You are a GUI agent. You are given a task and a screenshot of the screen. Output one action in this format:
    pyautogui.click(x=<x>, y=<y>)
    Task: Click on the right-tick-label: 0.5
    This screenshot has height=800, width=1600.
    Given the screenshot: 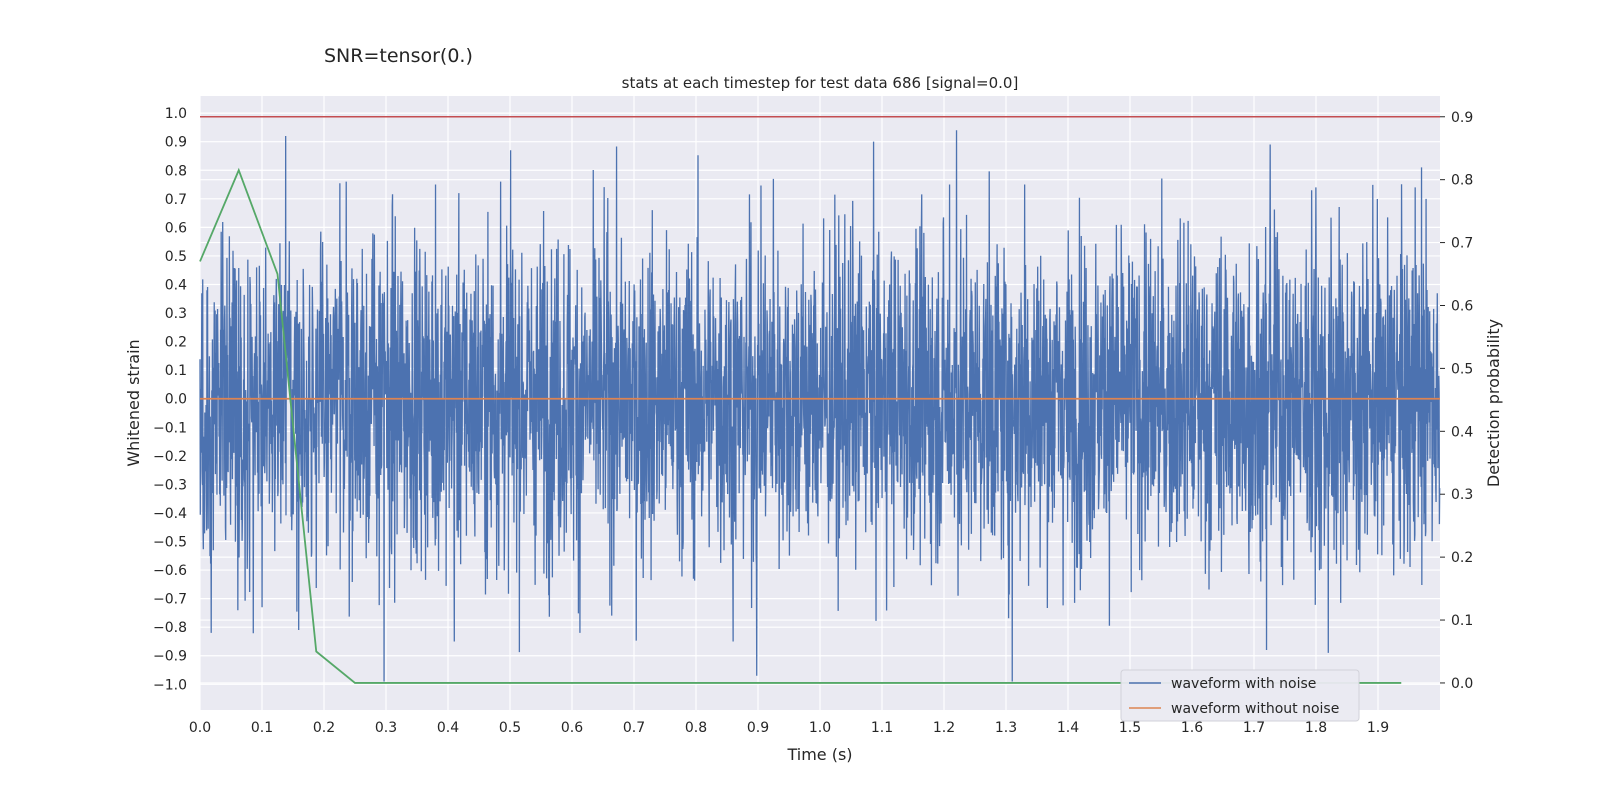 What is the action you would take?
    pyautogui.click(x=1462, y=369)
    